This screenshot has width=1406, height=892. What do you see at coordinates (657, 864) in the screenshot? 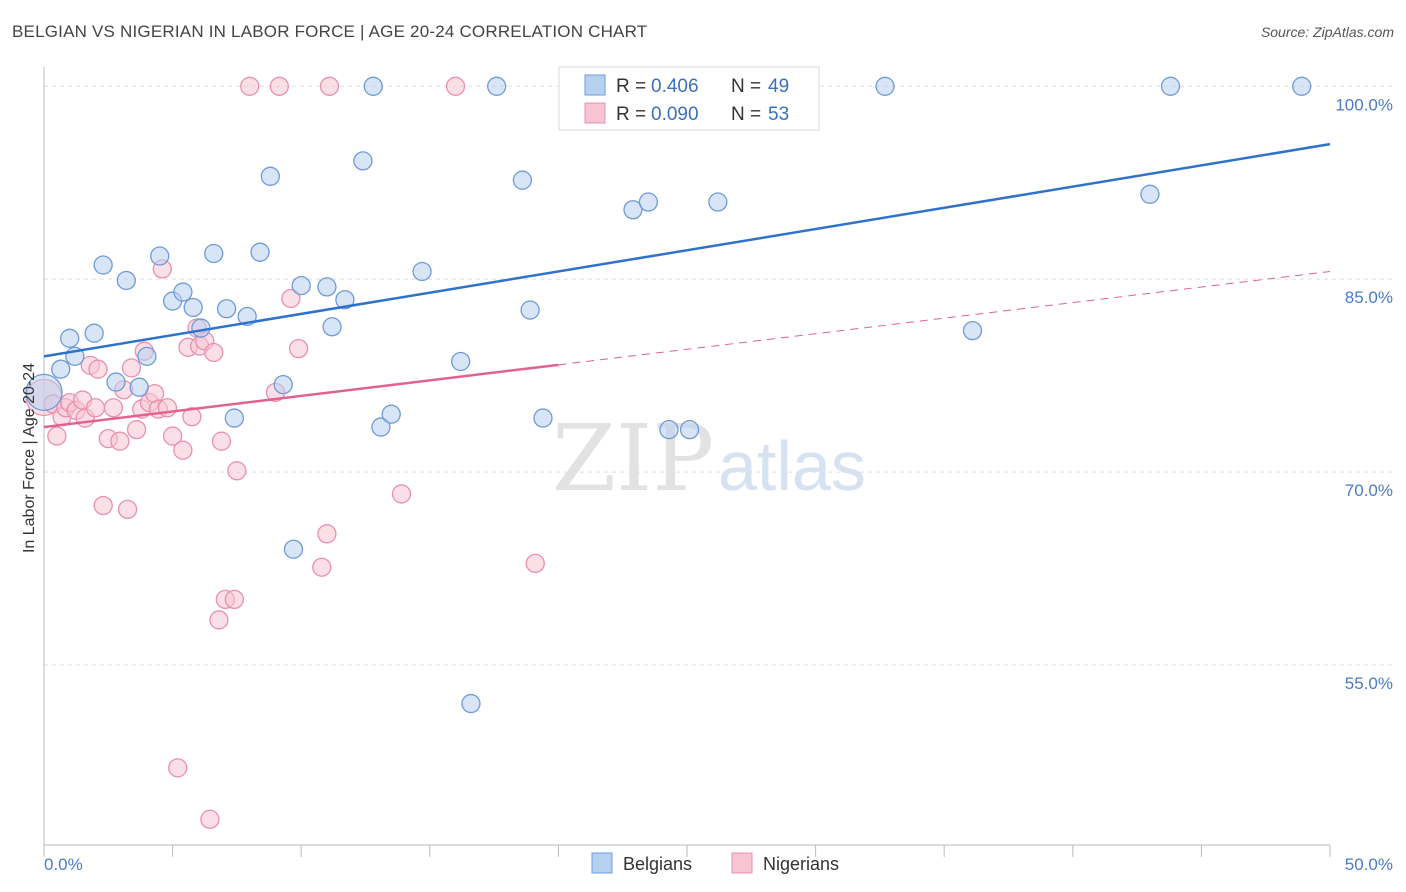
I see `bottom-legend-belgians: Belgians` at bounding box center [657, 864].